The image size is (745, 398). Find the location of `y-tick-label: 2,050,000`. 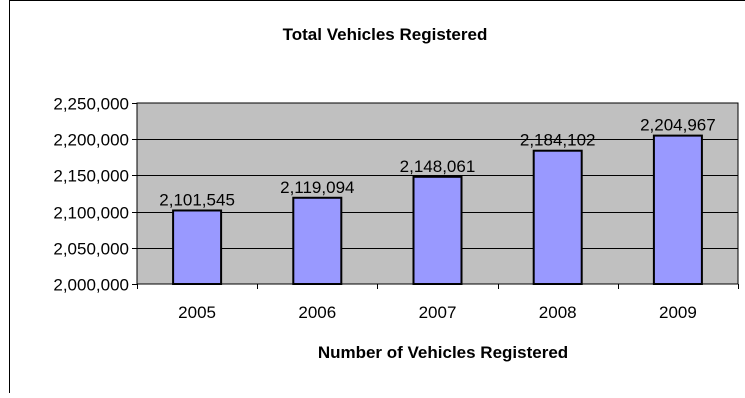

y-tick-label: 2,050,000 is located at coordinates (91, 249).